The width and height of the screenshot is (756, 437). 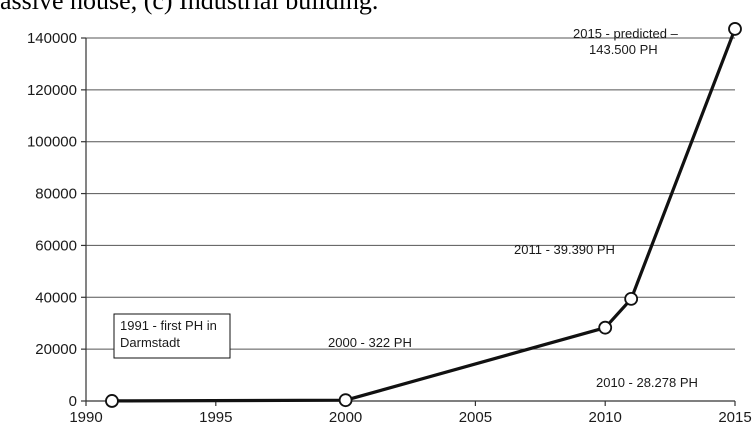 What do you see at coordinates (52, 38) in the screenshot?
I see `y-tick-label-7: 140000` at bounding box center [52, 38].